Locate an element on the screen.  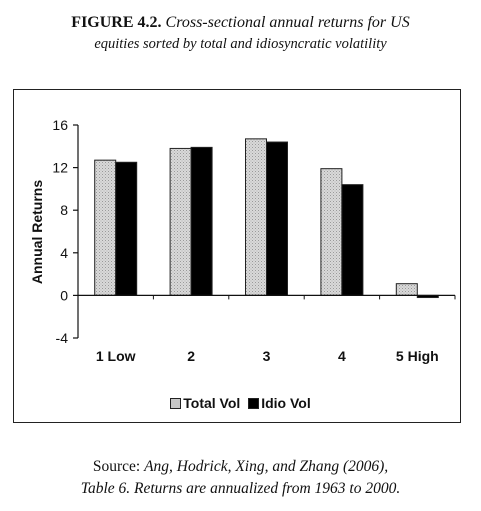
legend-item-idio-vol: Idio Vol is located at coordinates (279, 403).